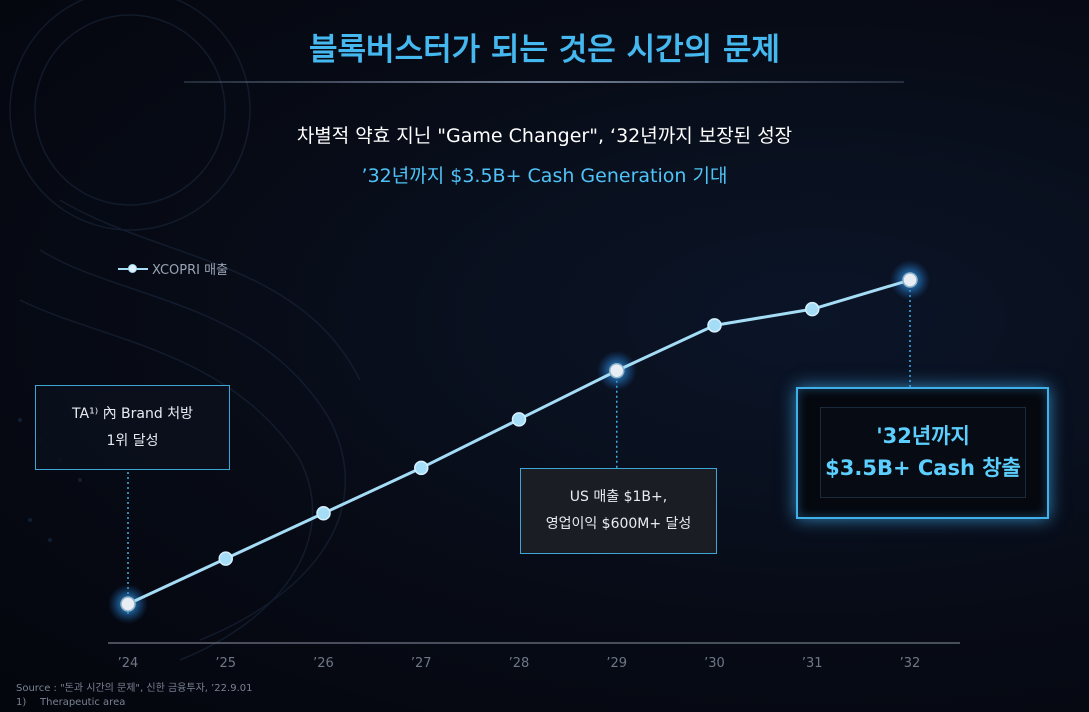 The image size is (1089, 712). What do you see at coordinates (21, 702) in the screenshot?
I see `footnote-number: 1)` at bounding box center [21, 702].